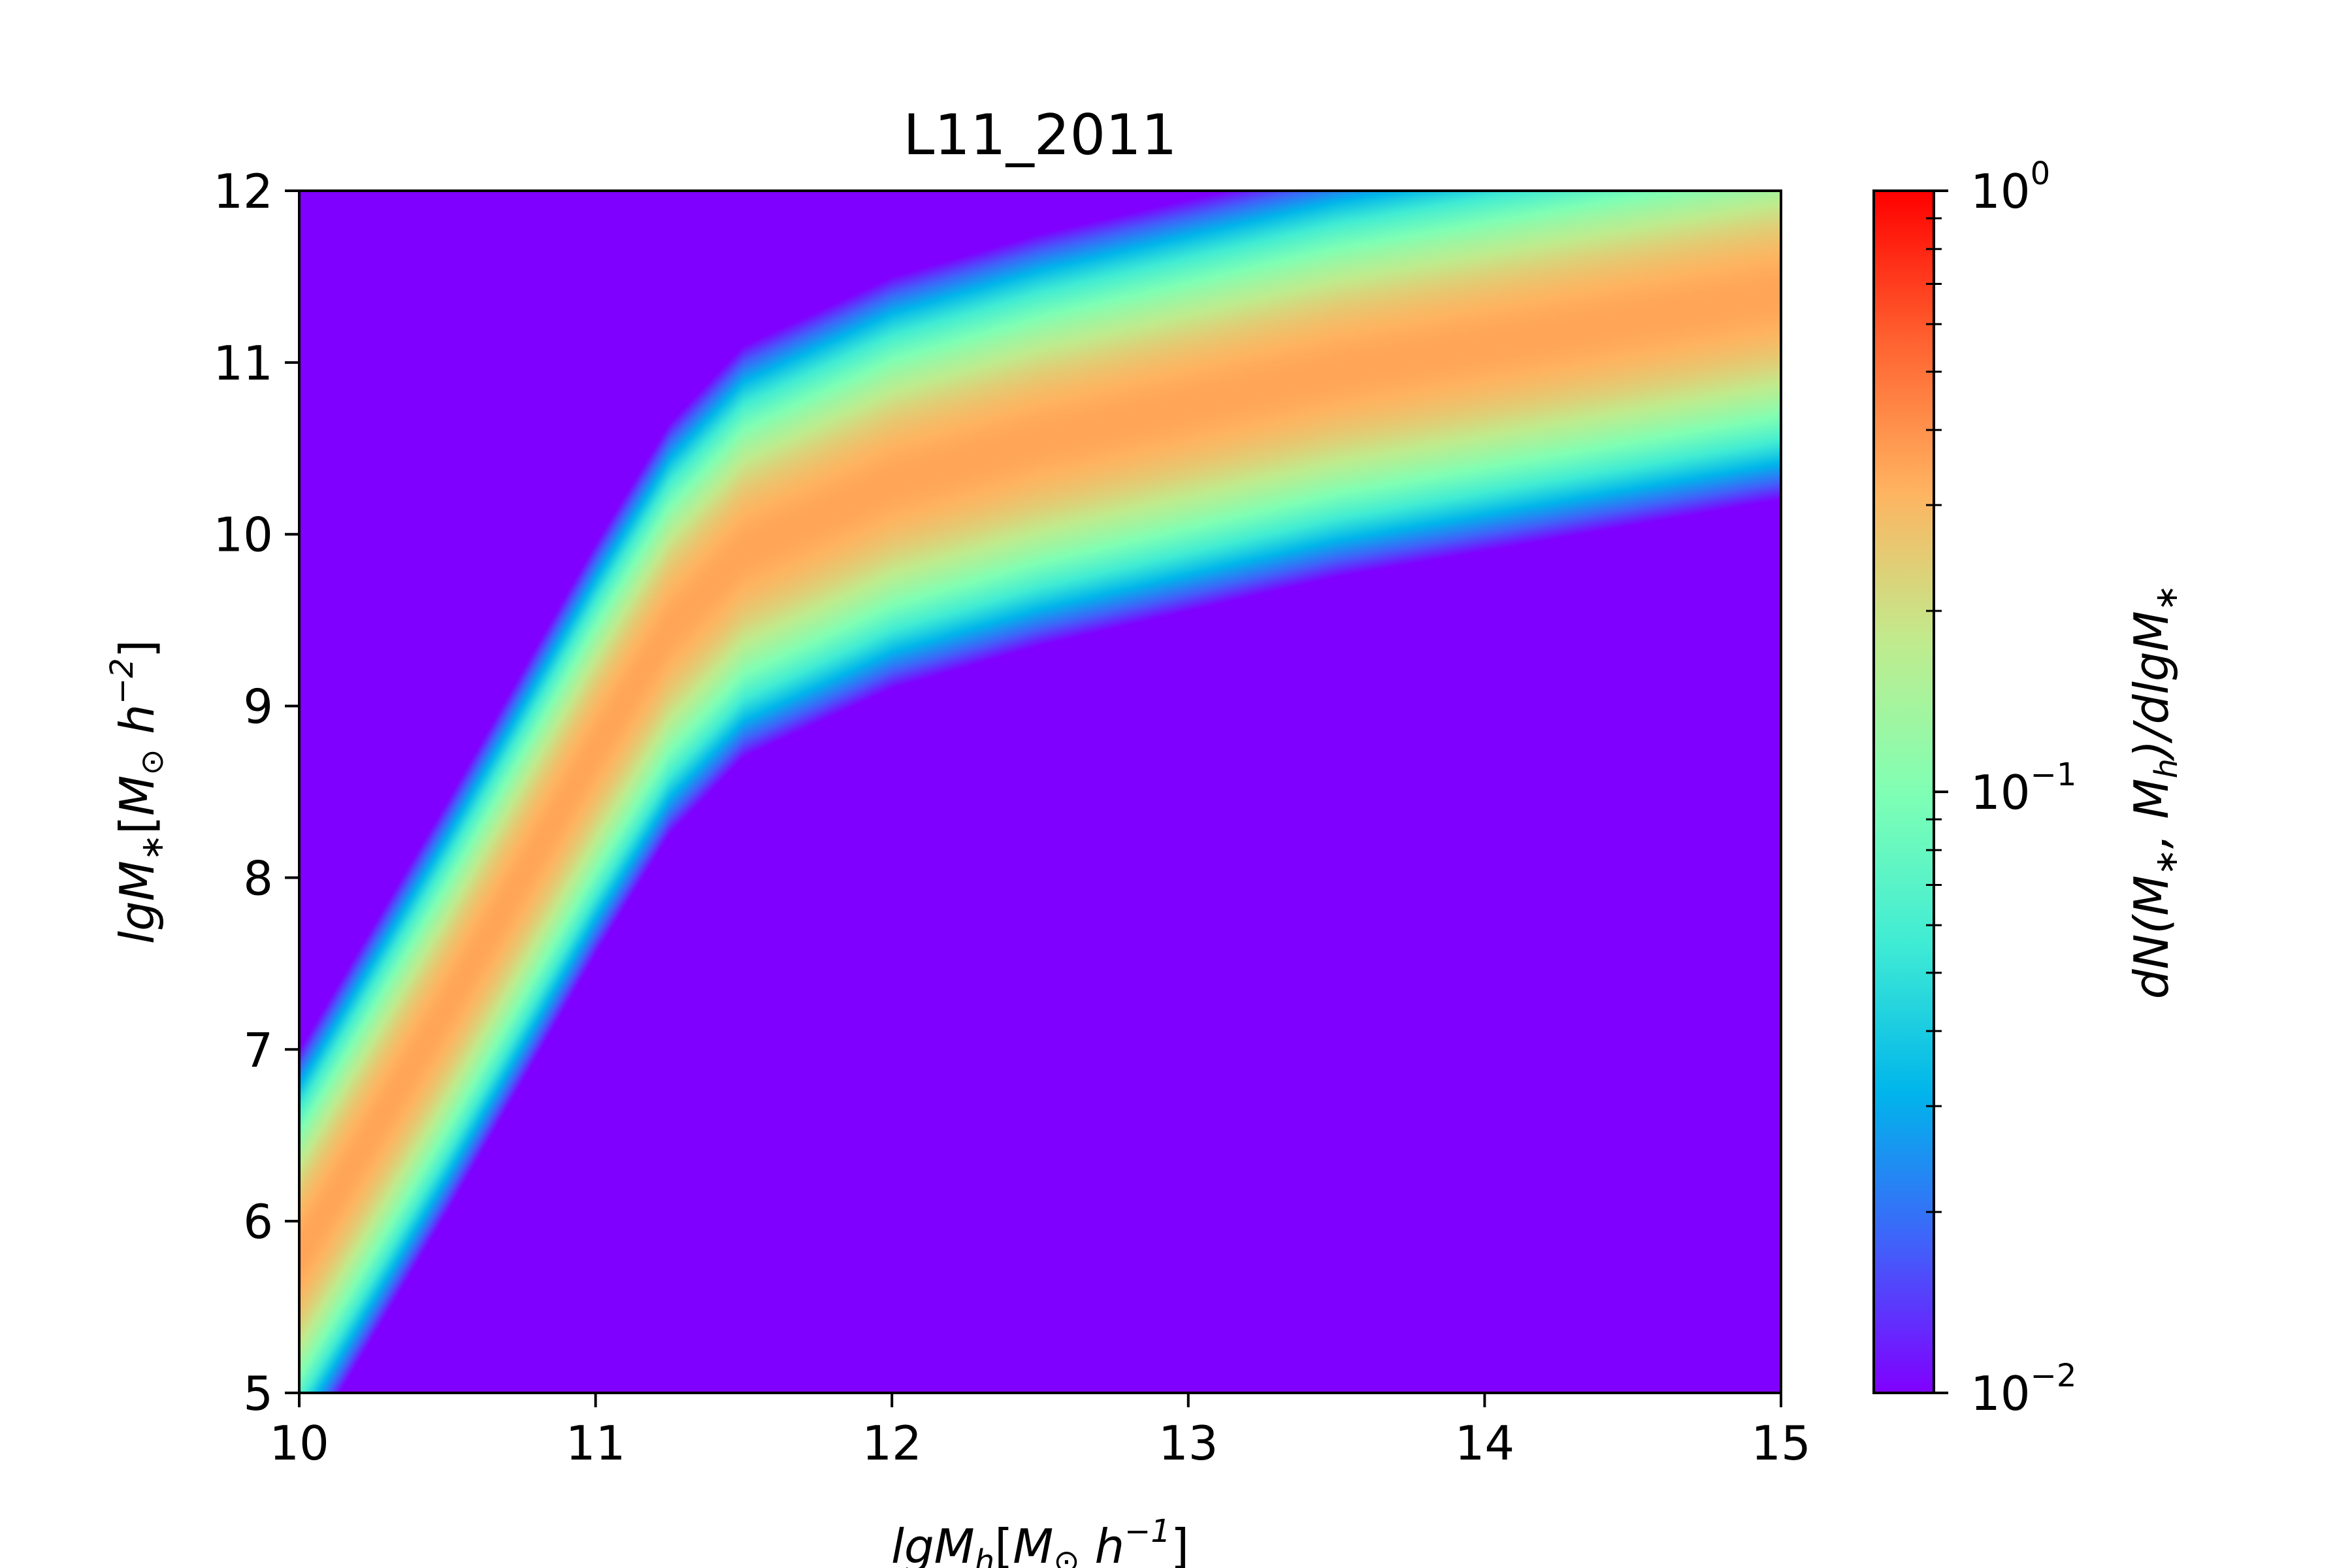  Describe the element at coordinates (243, 191) in the screenshot. I see `y-tick-label: 12` at that location.